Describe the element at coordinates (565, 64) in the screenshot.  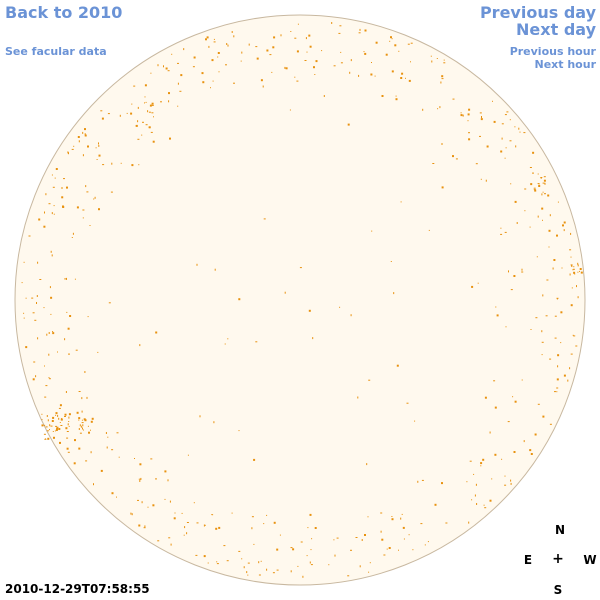
I see `next-hour-link: Next hour` at that location.